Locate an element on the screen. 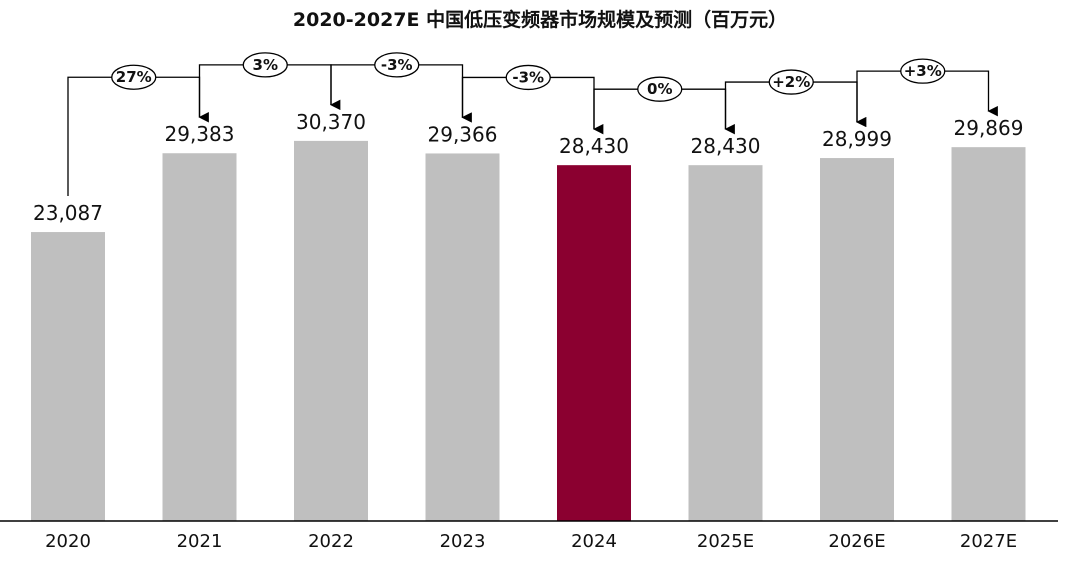  value-label-2024: 28,430 is located at coordinates (594, 146).